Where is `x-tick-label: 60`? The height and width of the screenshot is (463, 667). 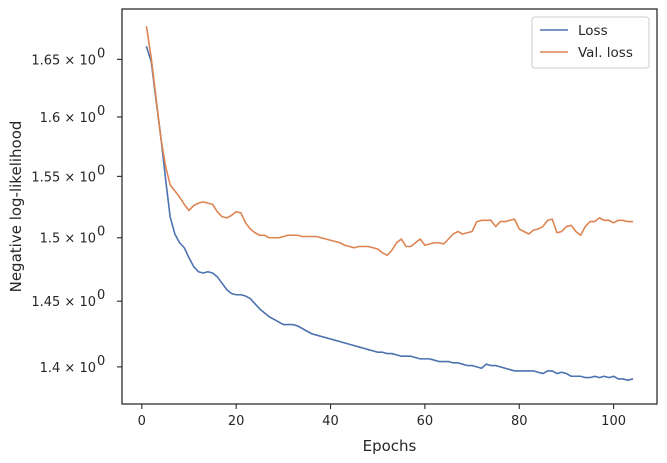 x-tick-label: 60 is located at coordinates (425, 421).